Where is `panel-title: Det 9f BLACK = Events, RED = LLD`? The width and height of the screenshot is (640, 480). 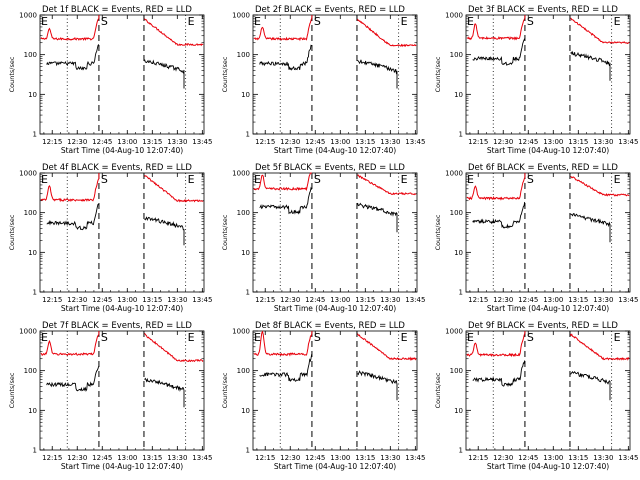
panel-title: Det 9f BLACK = Events, RED = LLD is located at coordinates (543, 326).